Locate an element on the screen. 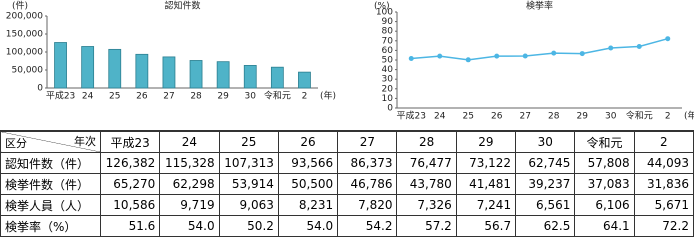  y-tick-label: 40 is located at coordinates (388, 70).